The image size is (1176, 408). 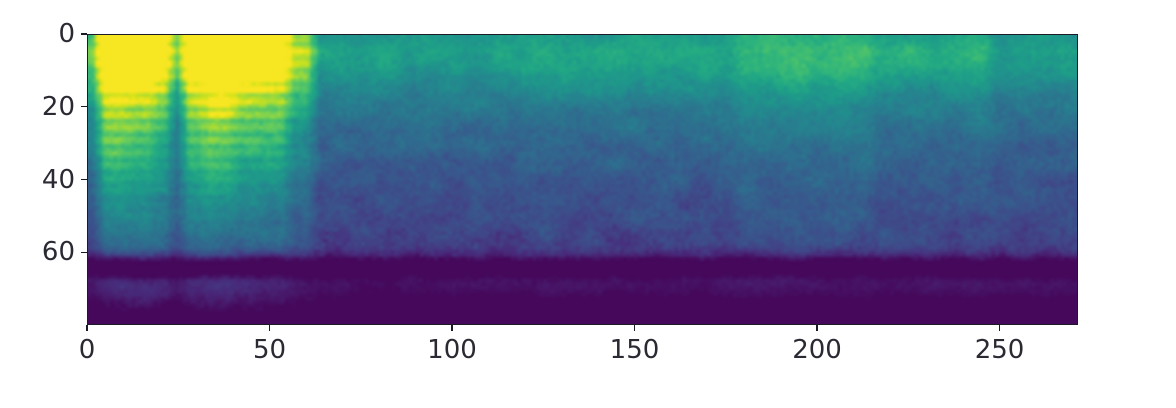 I want to click on x-tick-label: 50, so click(x=269, y=350).